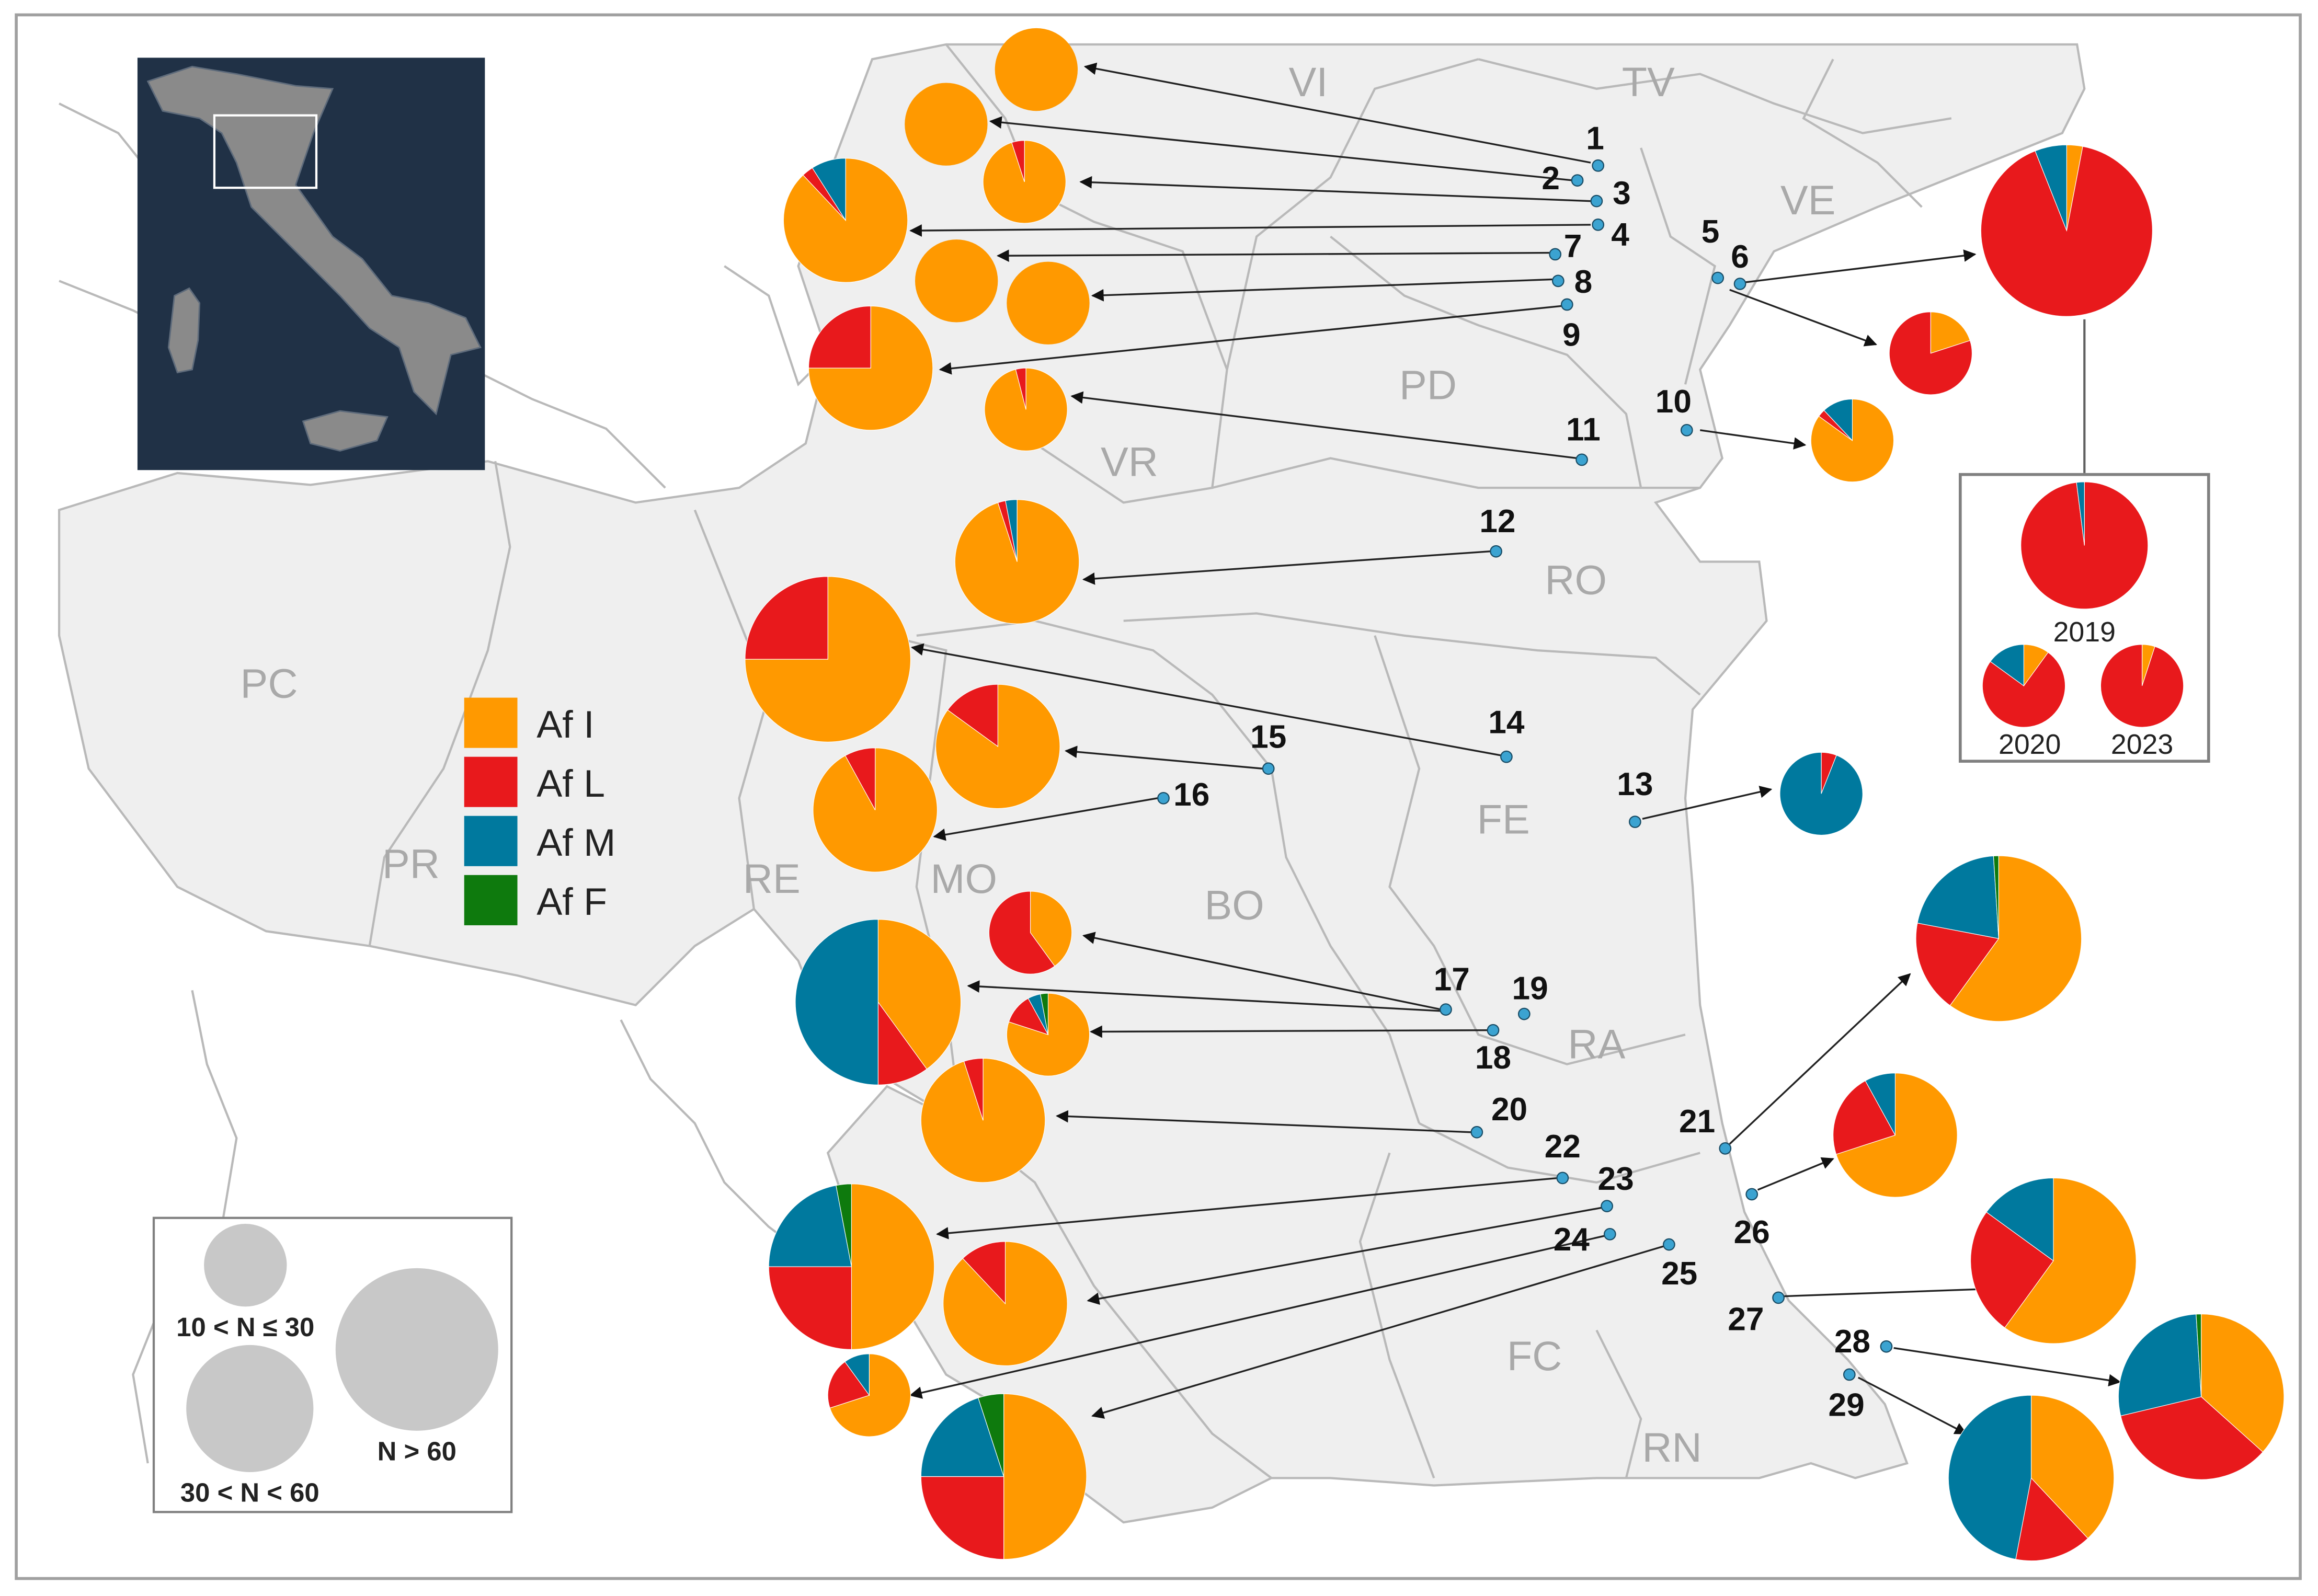  I want to click on site-label-28: 28, so click(1852, 1342).